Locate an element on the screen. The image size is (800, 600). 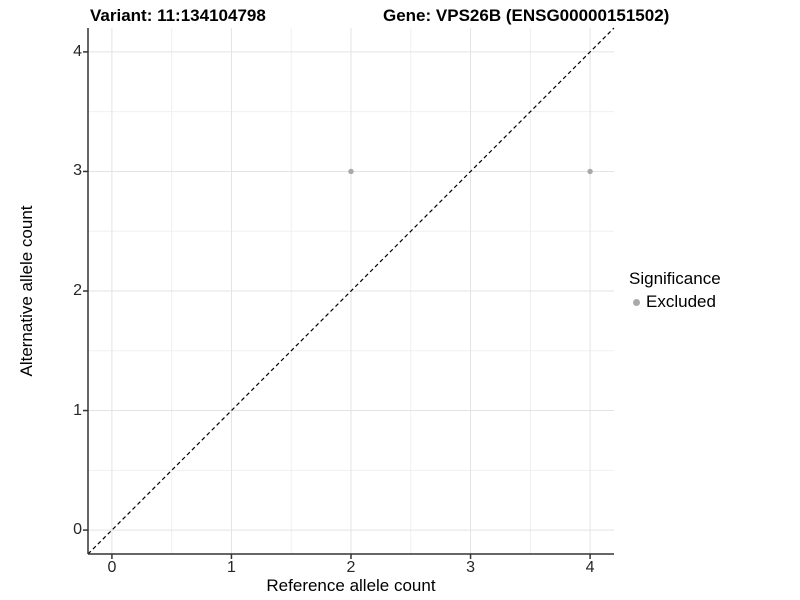
x-tick-label: 4 is located at coordinates (590, 567).